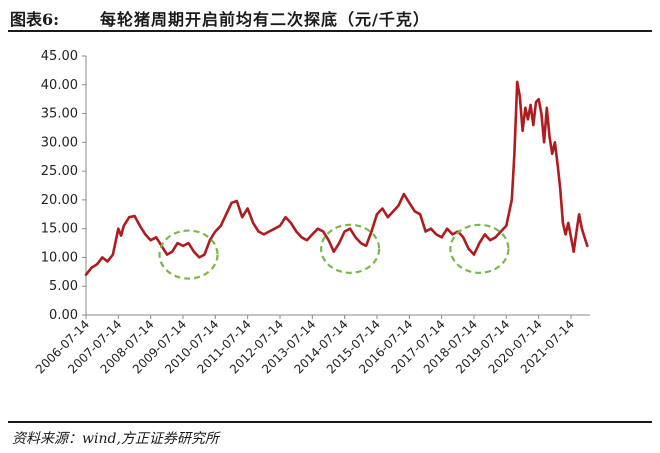 The image size is (660, 453). I want to click on header-rule, so click(330, 31).